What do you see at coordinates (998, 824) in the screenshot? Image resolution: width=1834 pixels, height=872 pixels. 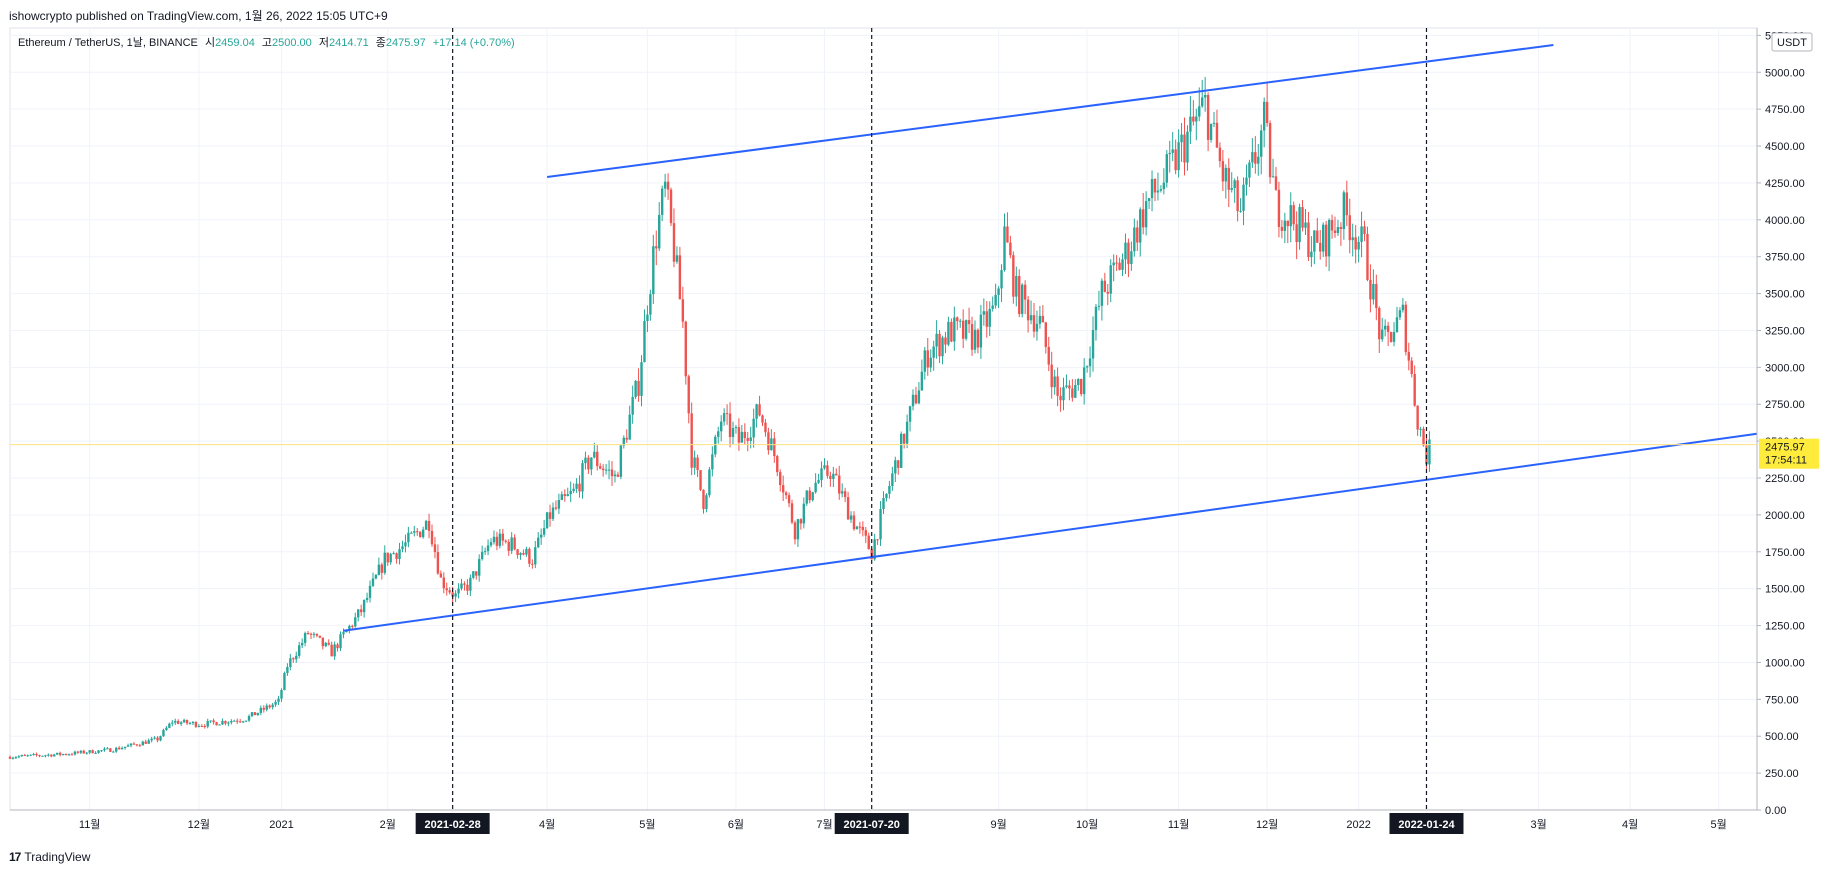 I see `x-tick-label: 9월` at bounding box center [998, 824].